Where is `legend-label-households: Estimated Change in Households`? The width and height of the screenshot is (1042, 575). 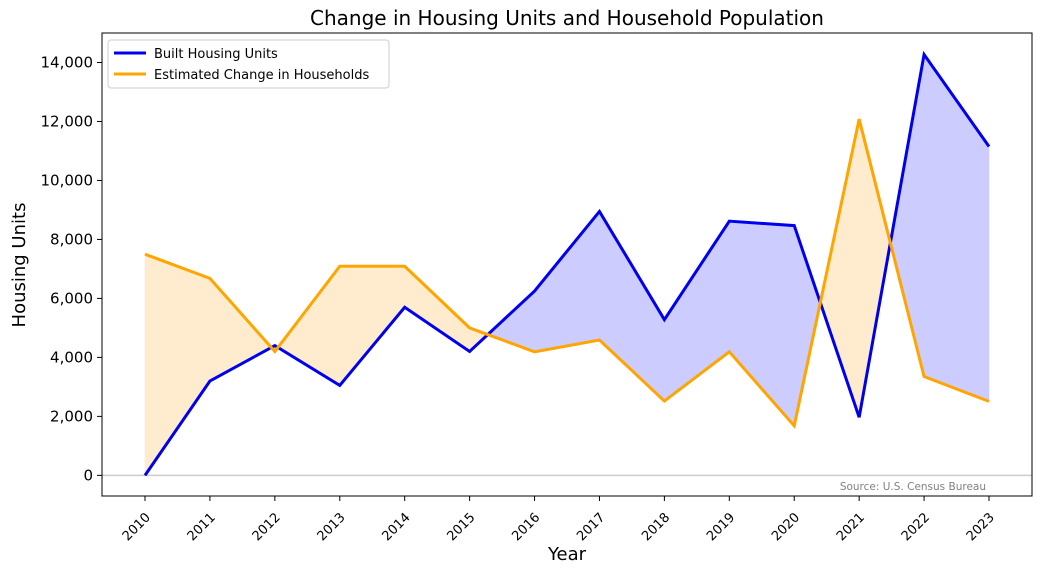
legend-label-households: Estimated Change in Households is located at coordinates (261, 75).